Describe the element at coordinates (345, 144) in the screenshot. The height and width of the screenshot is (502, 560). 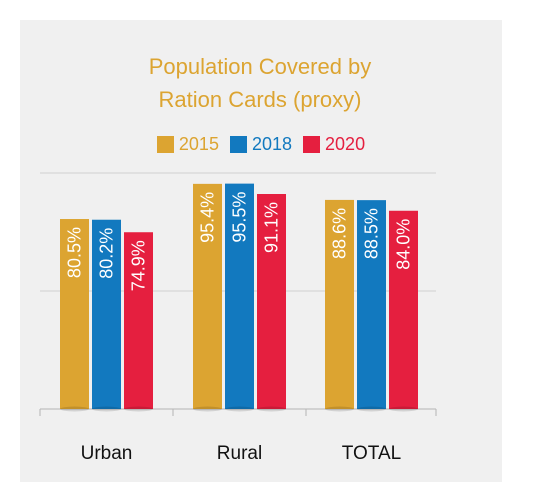
I see `legend-label-2020: 2020` at that location.